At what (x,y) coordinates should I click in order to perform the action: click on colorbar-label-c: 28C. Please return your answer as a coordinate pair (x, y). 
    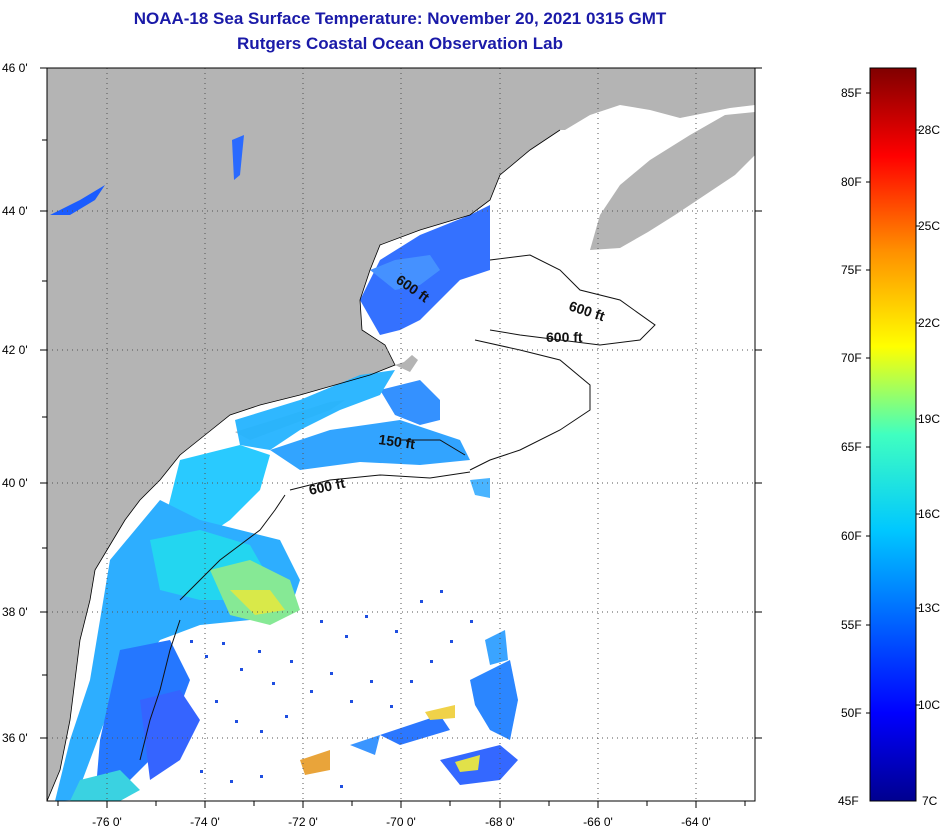
    Looking at the image, I should click on (929, 130).